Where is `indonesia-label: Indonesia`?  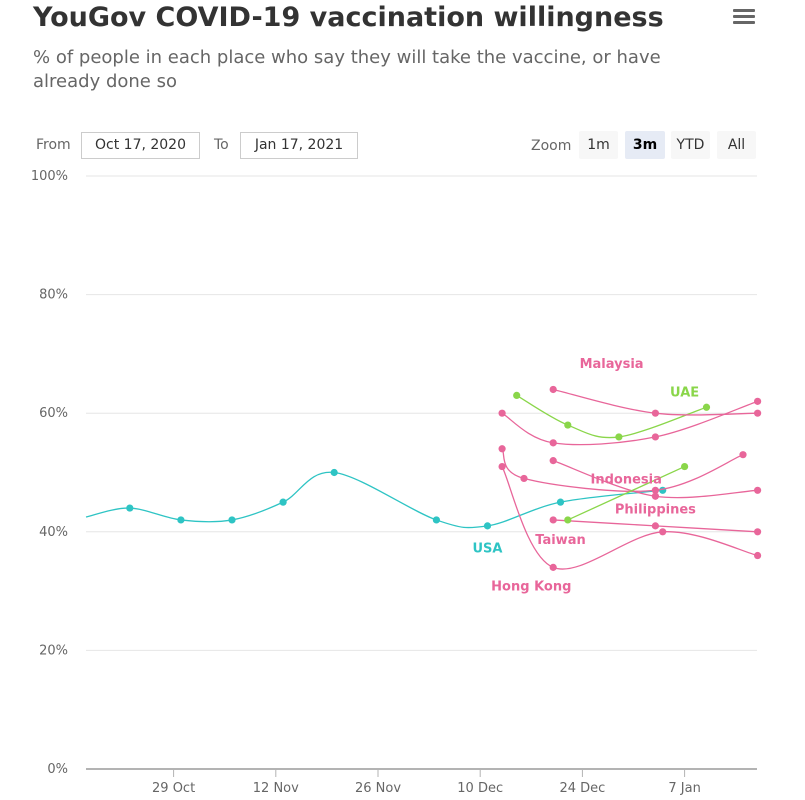 indonesia-label: Indonesia is located at coordinates (626, 480).